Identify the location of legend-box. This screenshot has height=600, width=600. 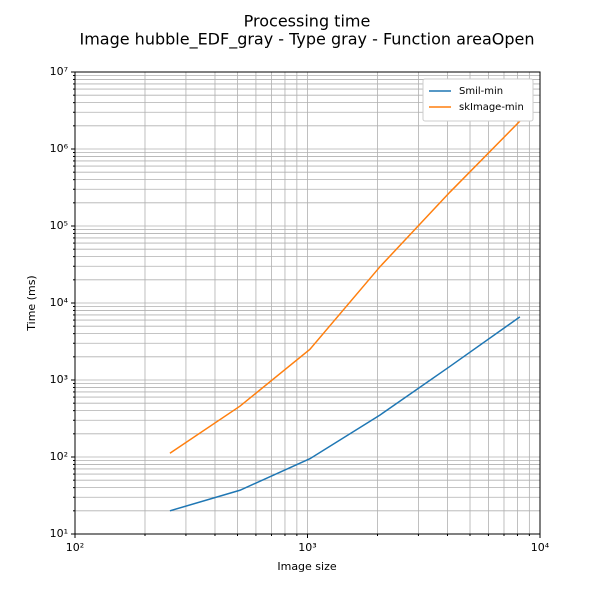
(478, 100).